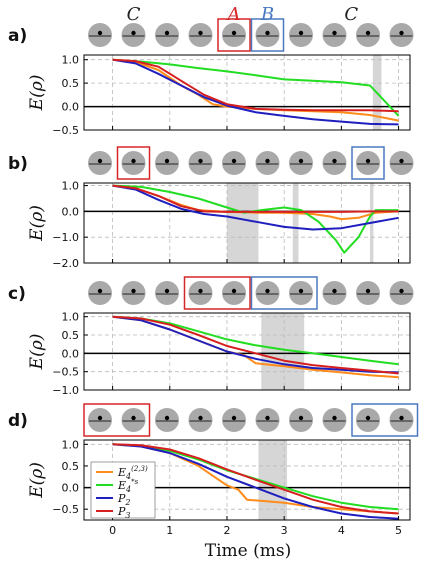 Image resolution: width=436 pixels, height=576 pixels. What do you see at coordinates (17, 294) in the screenshot?
I see `panel-letter: c)` at bounding box center [17, 294].